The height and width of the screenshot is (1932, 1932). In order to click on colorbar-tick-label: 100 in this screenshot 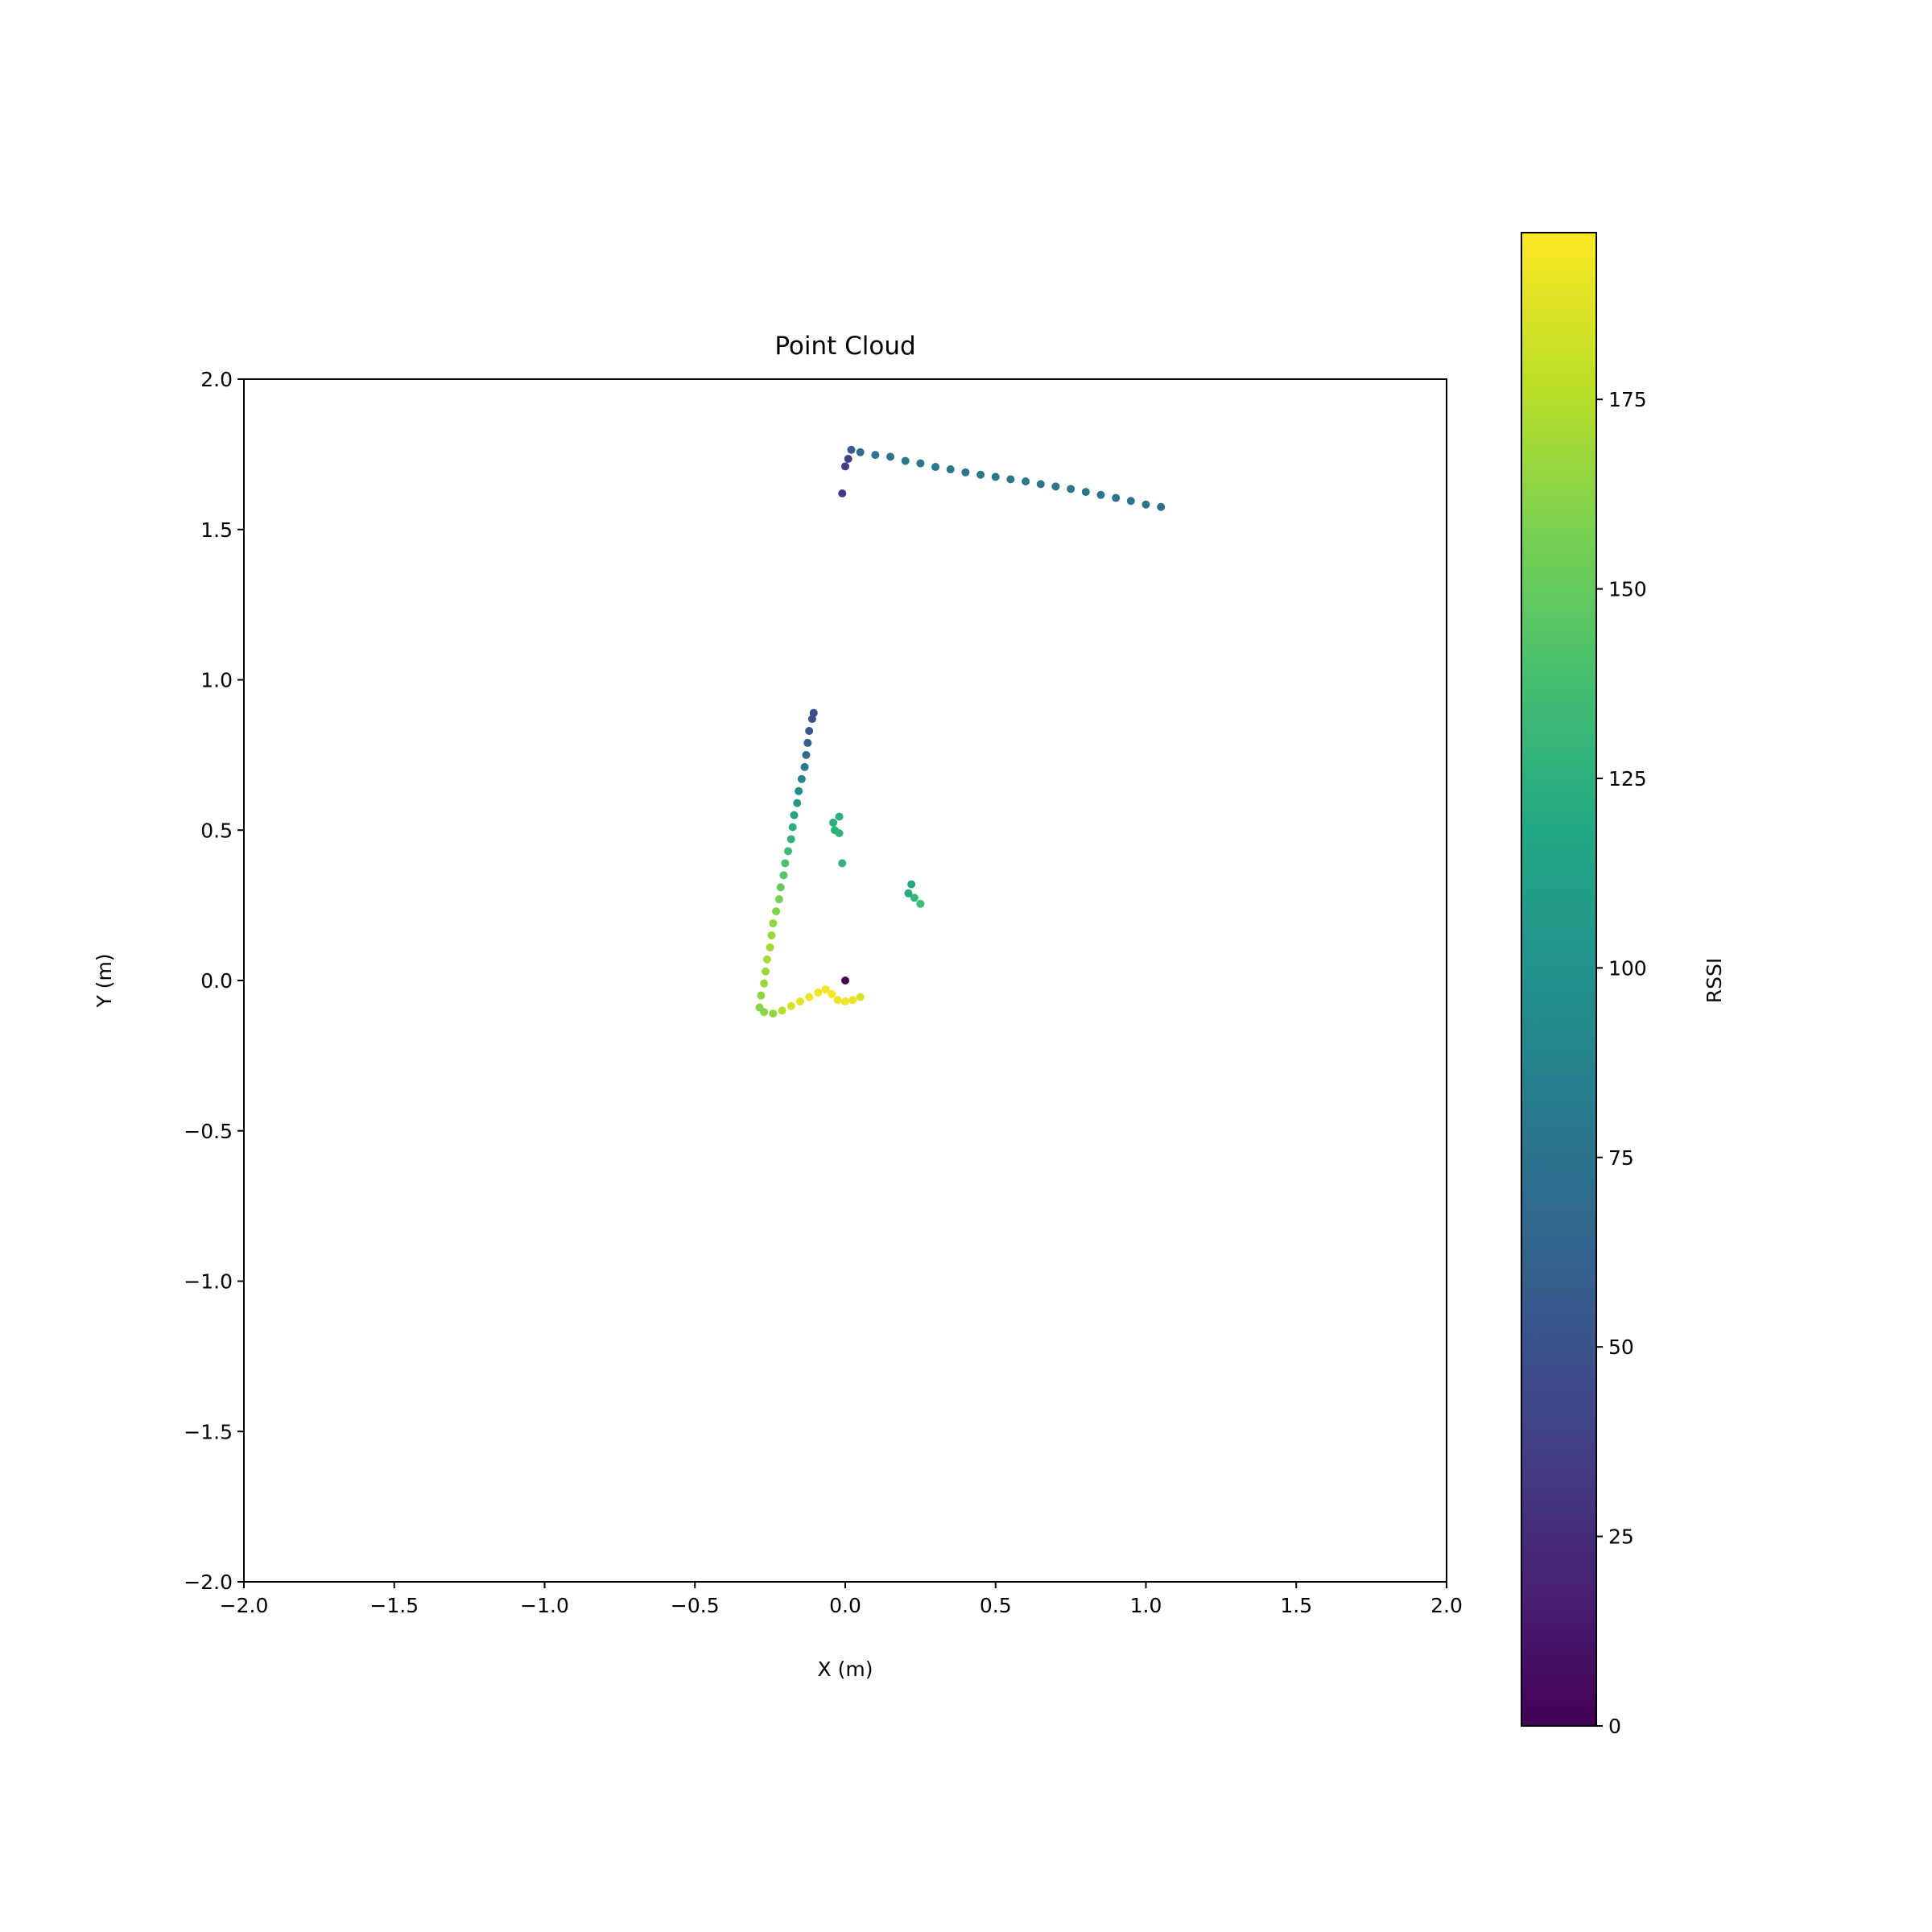, I will do `click(1627, 968)`.